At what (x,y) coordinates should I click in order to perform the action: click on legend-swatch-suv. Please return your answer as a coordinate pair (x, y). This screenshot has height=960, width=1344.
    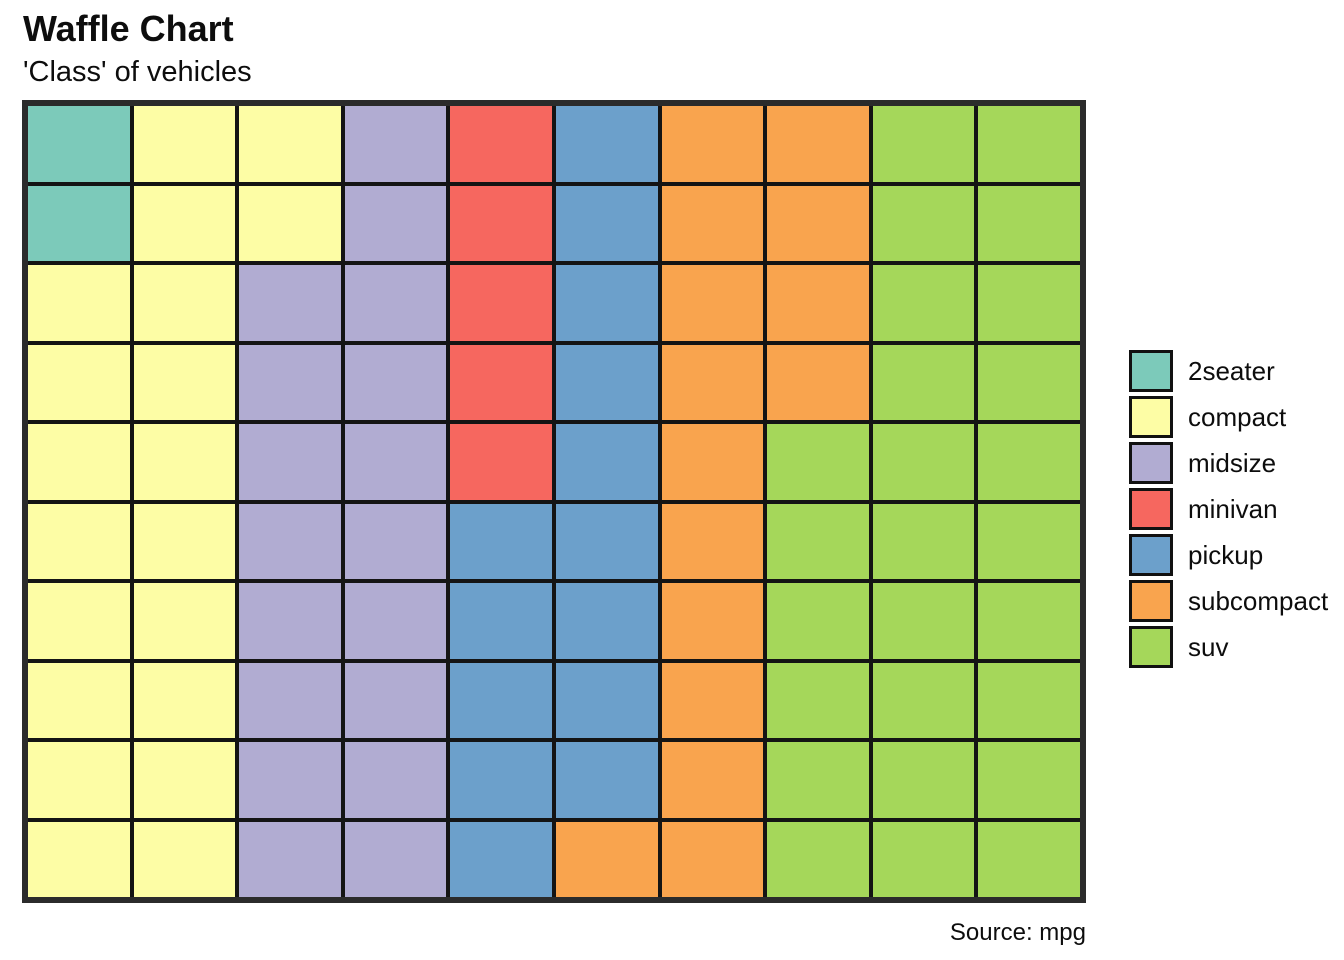
    Looking at the image, I should click on (1151, 647).